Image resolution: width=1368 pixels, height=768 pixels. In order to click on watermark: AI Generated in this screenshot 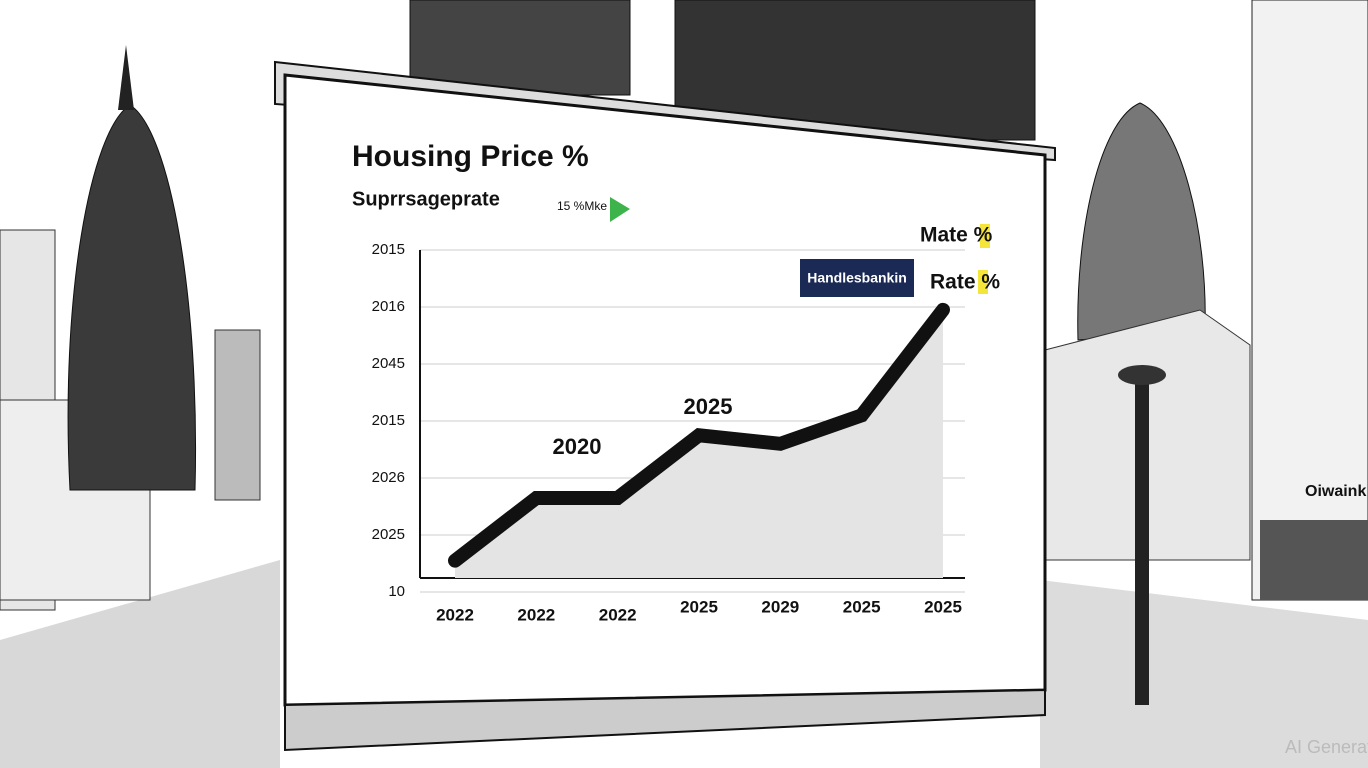, I will do `click(1326, 747)`.